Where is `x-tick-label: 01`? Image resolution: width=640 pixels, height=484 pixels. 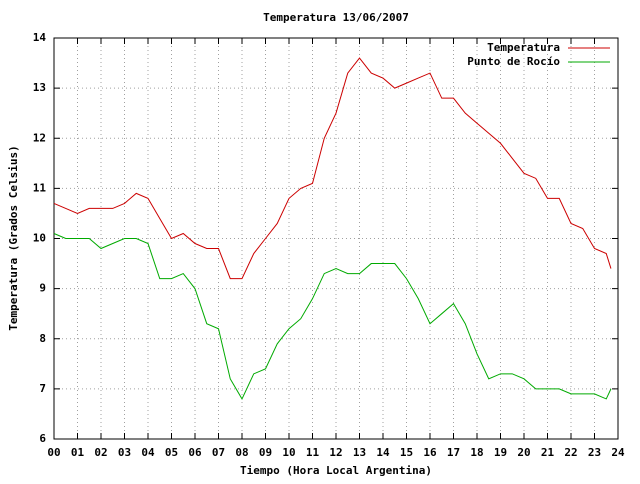
x-tick-label: 01 is located at coordinates (78, 452).